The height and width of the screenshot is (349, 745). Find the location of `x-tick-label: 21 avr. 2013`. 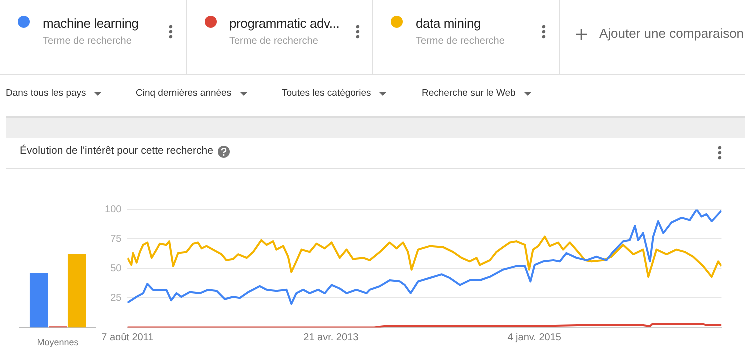

x-tick-label: 21 avr. 2013 is located at coordinates (332, 338).